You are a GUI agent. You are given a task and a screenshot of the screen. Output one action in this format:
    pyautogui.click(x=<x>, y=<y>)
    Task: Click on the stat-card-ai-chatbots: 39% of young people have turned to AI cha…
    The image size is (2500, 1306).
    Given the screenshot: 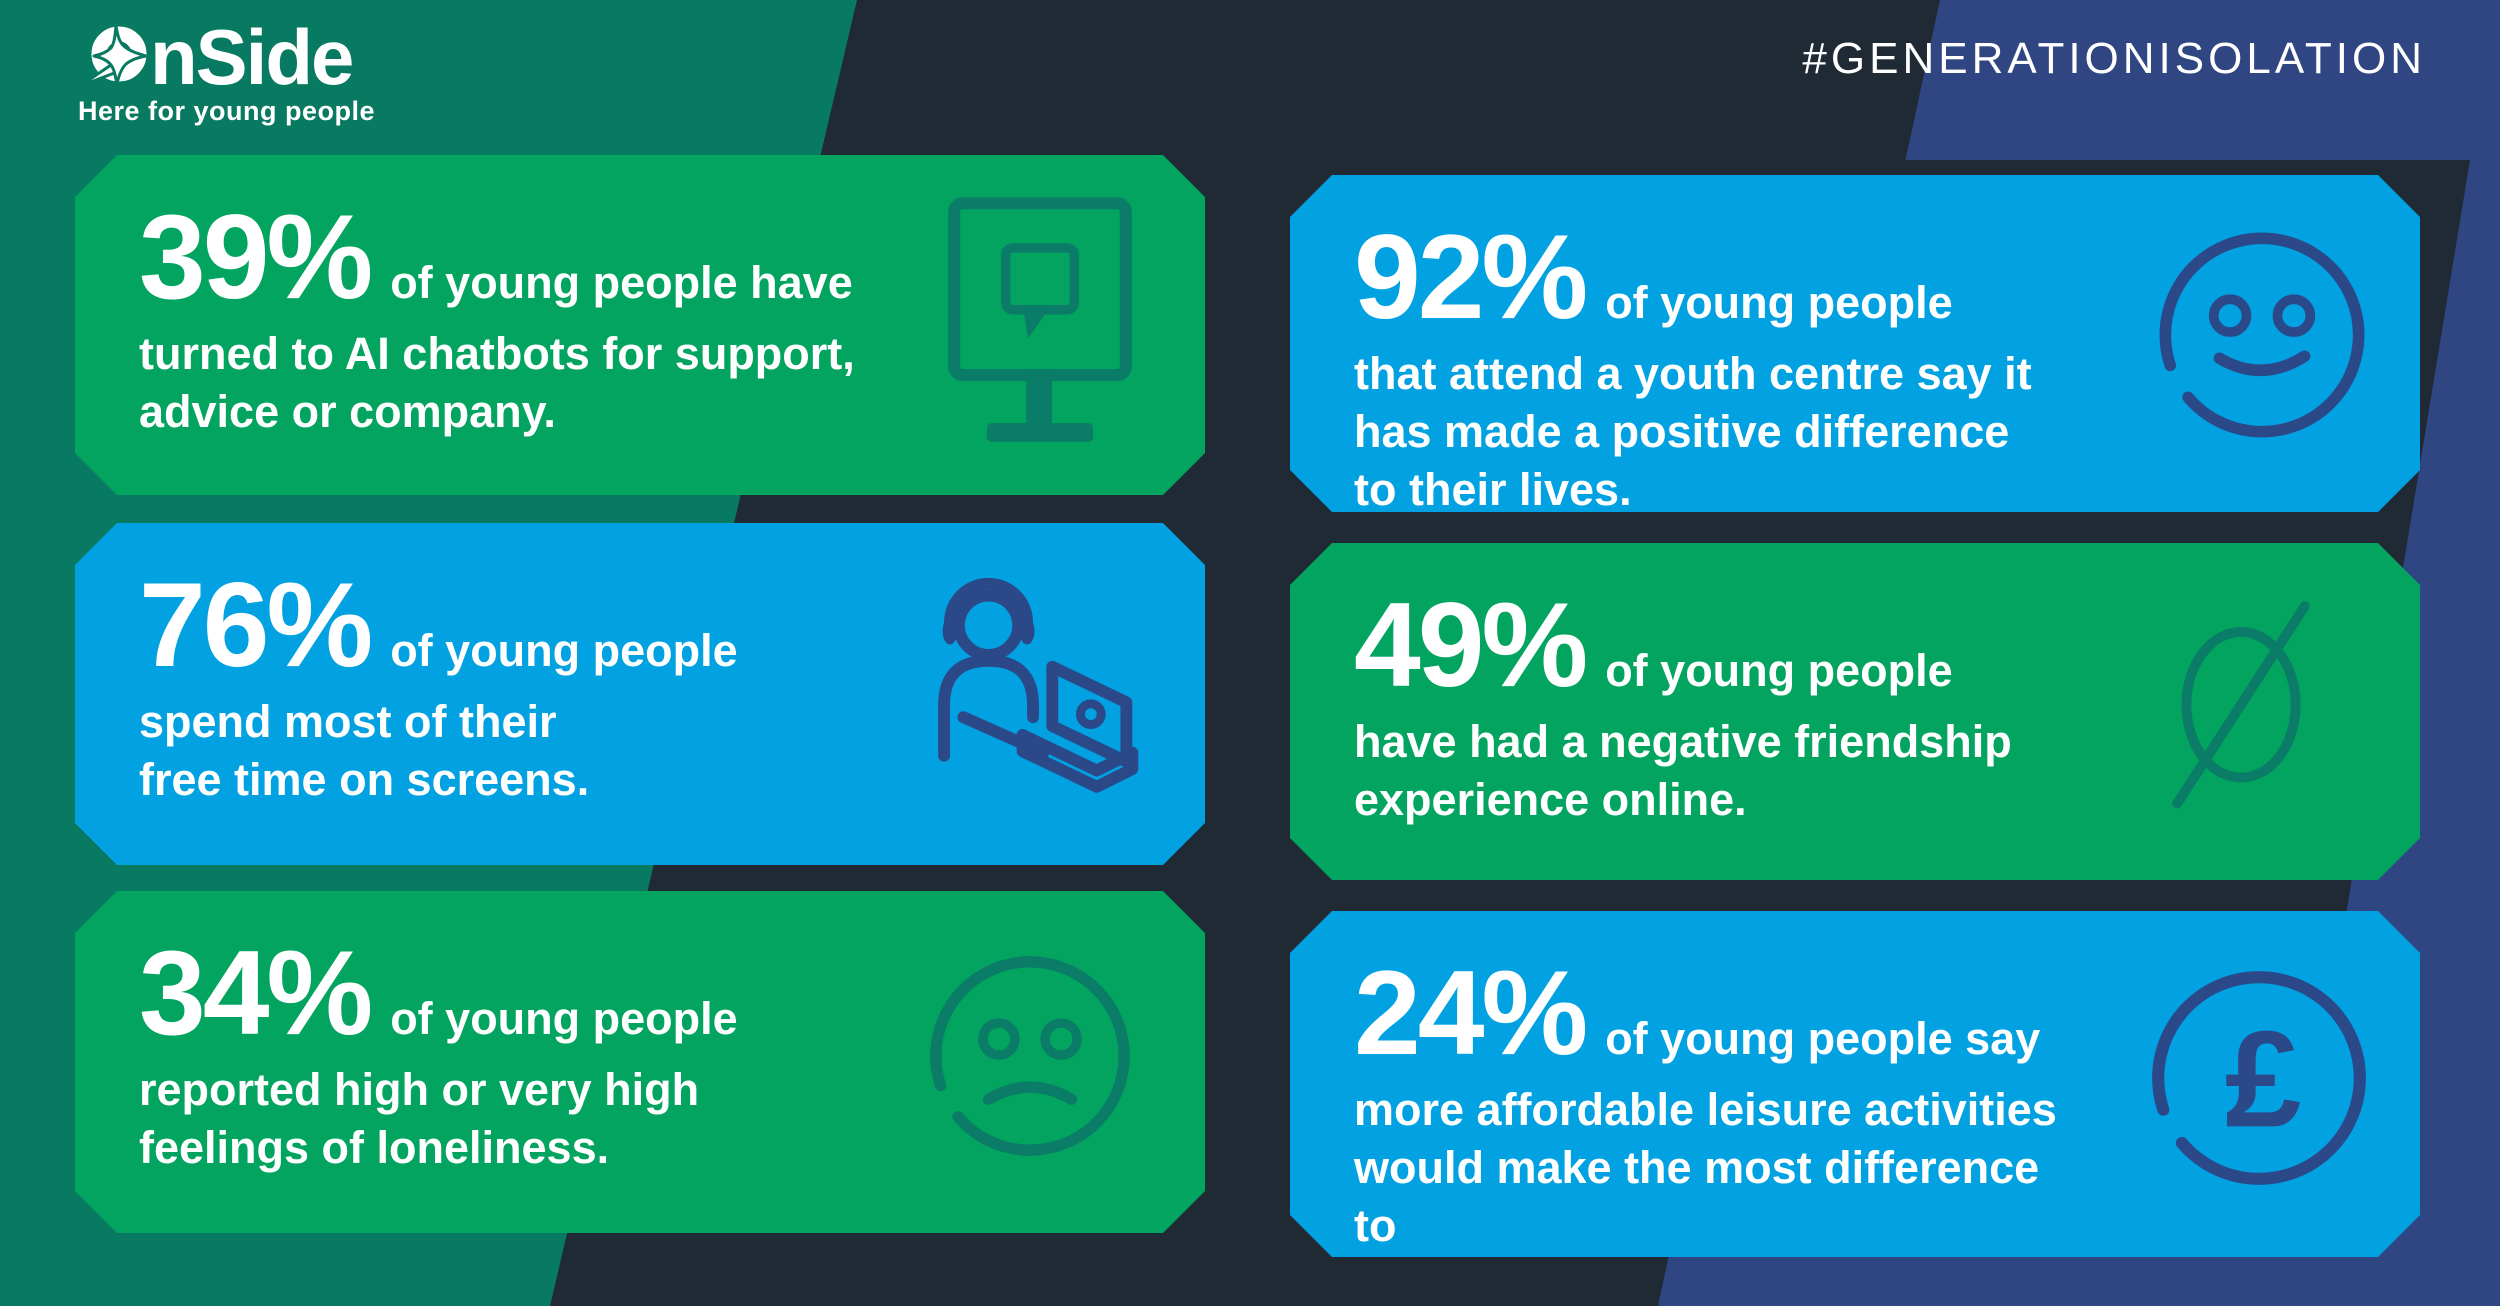 What is the action you would take?
    pyautogui.click(x=640, y=325)
    